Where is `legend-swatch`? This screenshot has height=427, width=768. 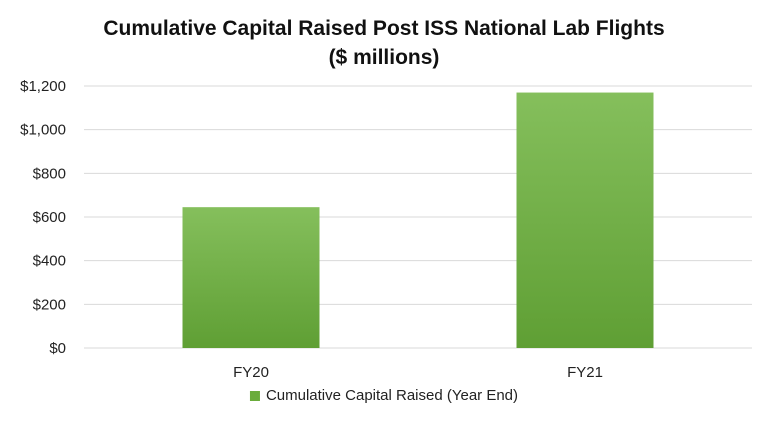
legend-swatch is located at coordinates (254, 396).